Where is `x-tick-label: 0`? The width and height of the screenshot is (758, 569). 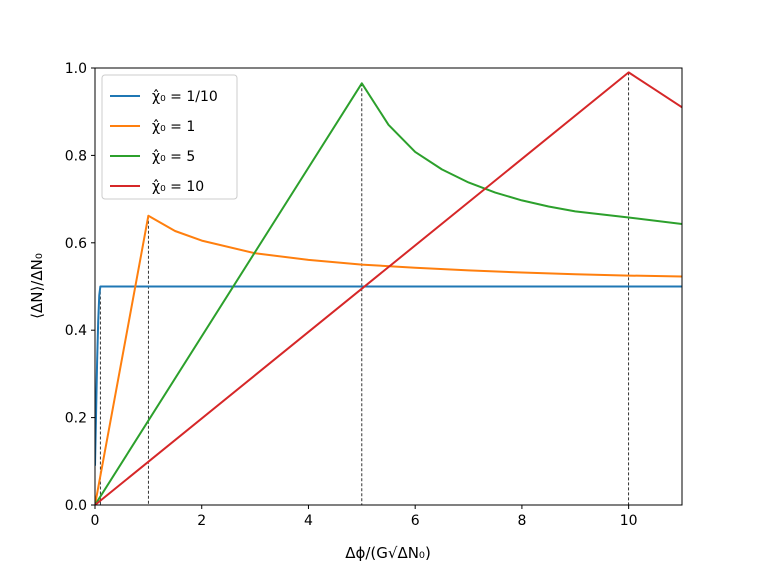 x-tick-label: 0 is located at coordinates (95, 521).